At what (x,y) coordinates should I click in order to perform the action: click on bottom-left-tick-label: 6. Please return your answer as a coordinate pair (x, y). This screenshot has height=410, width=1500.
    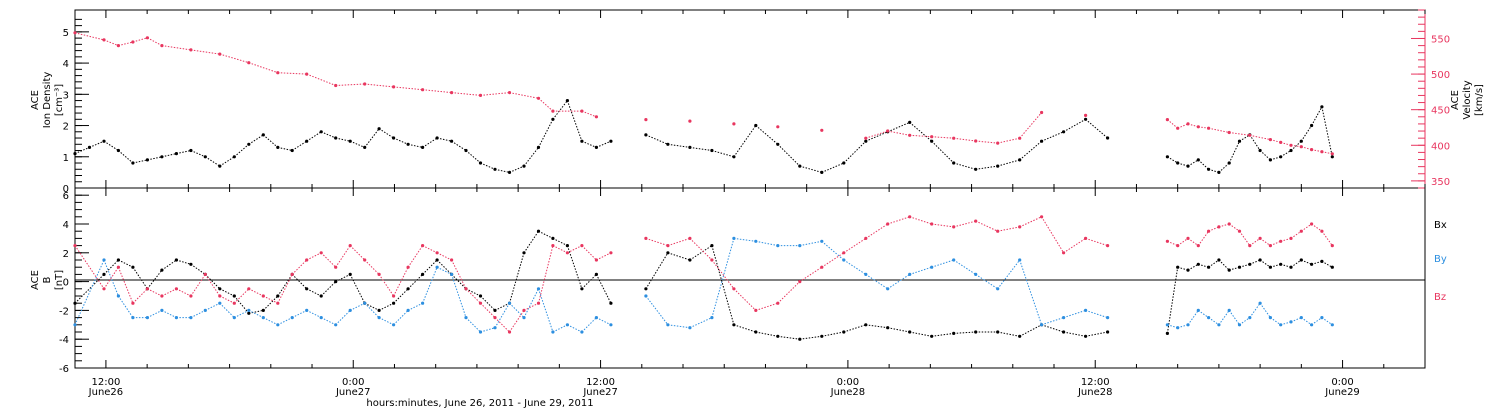
    Looking at the image, I should click on (66, 196).